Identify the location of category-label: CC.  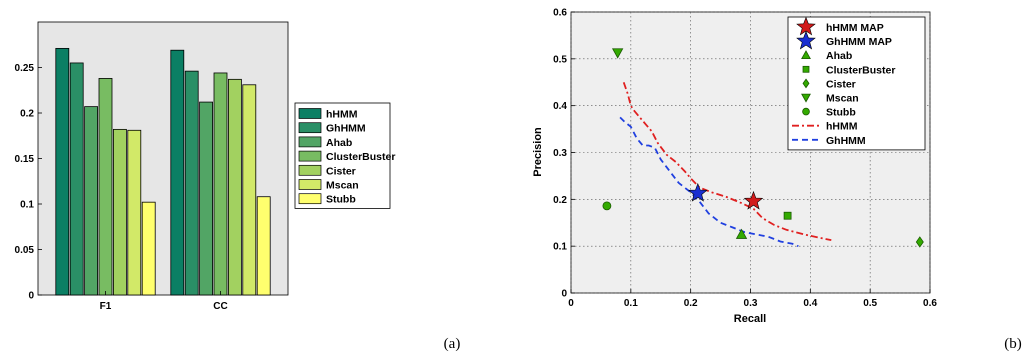
(220, 306).